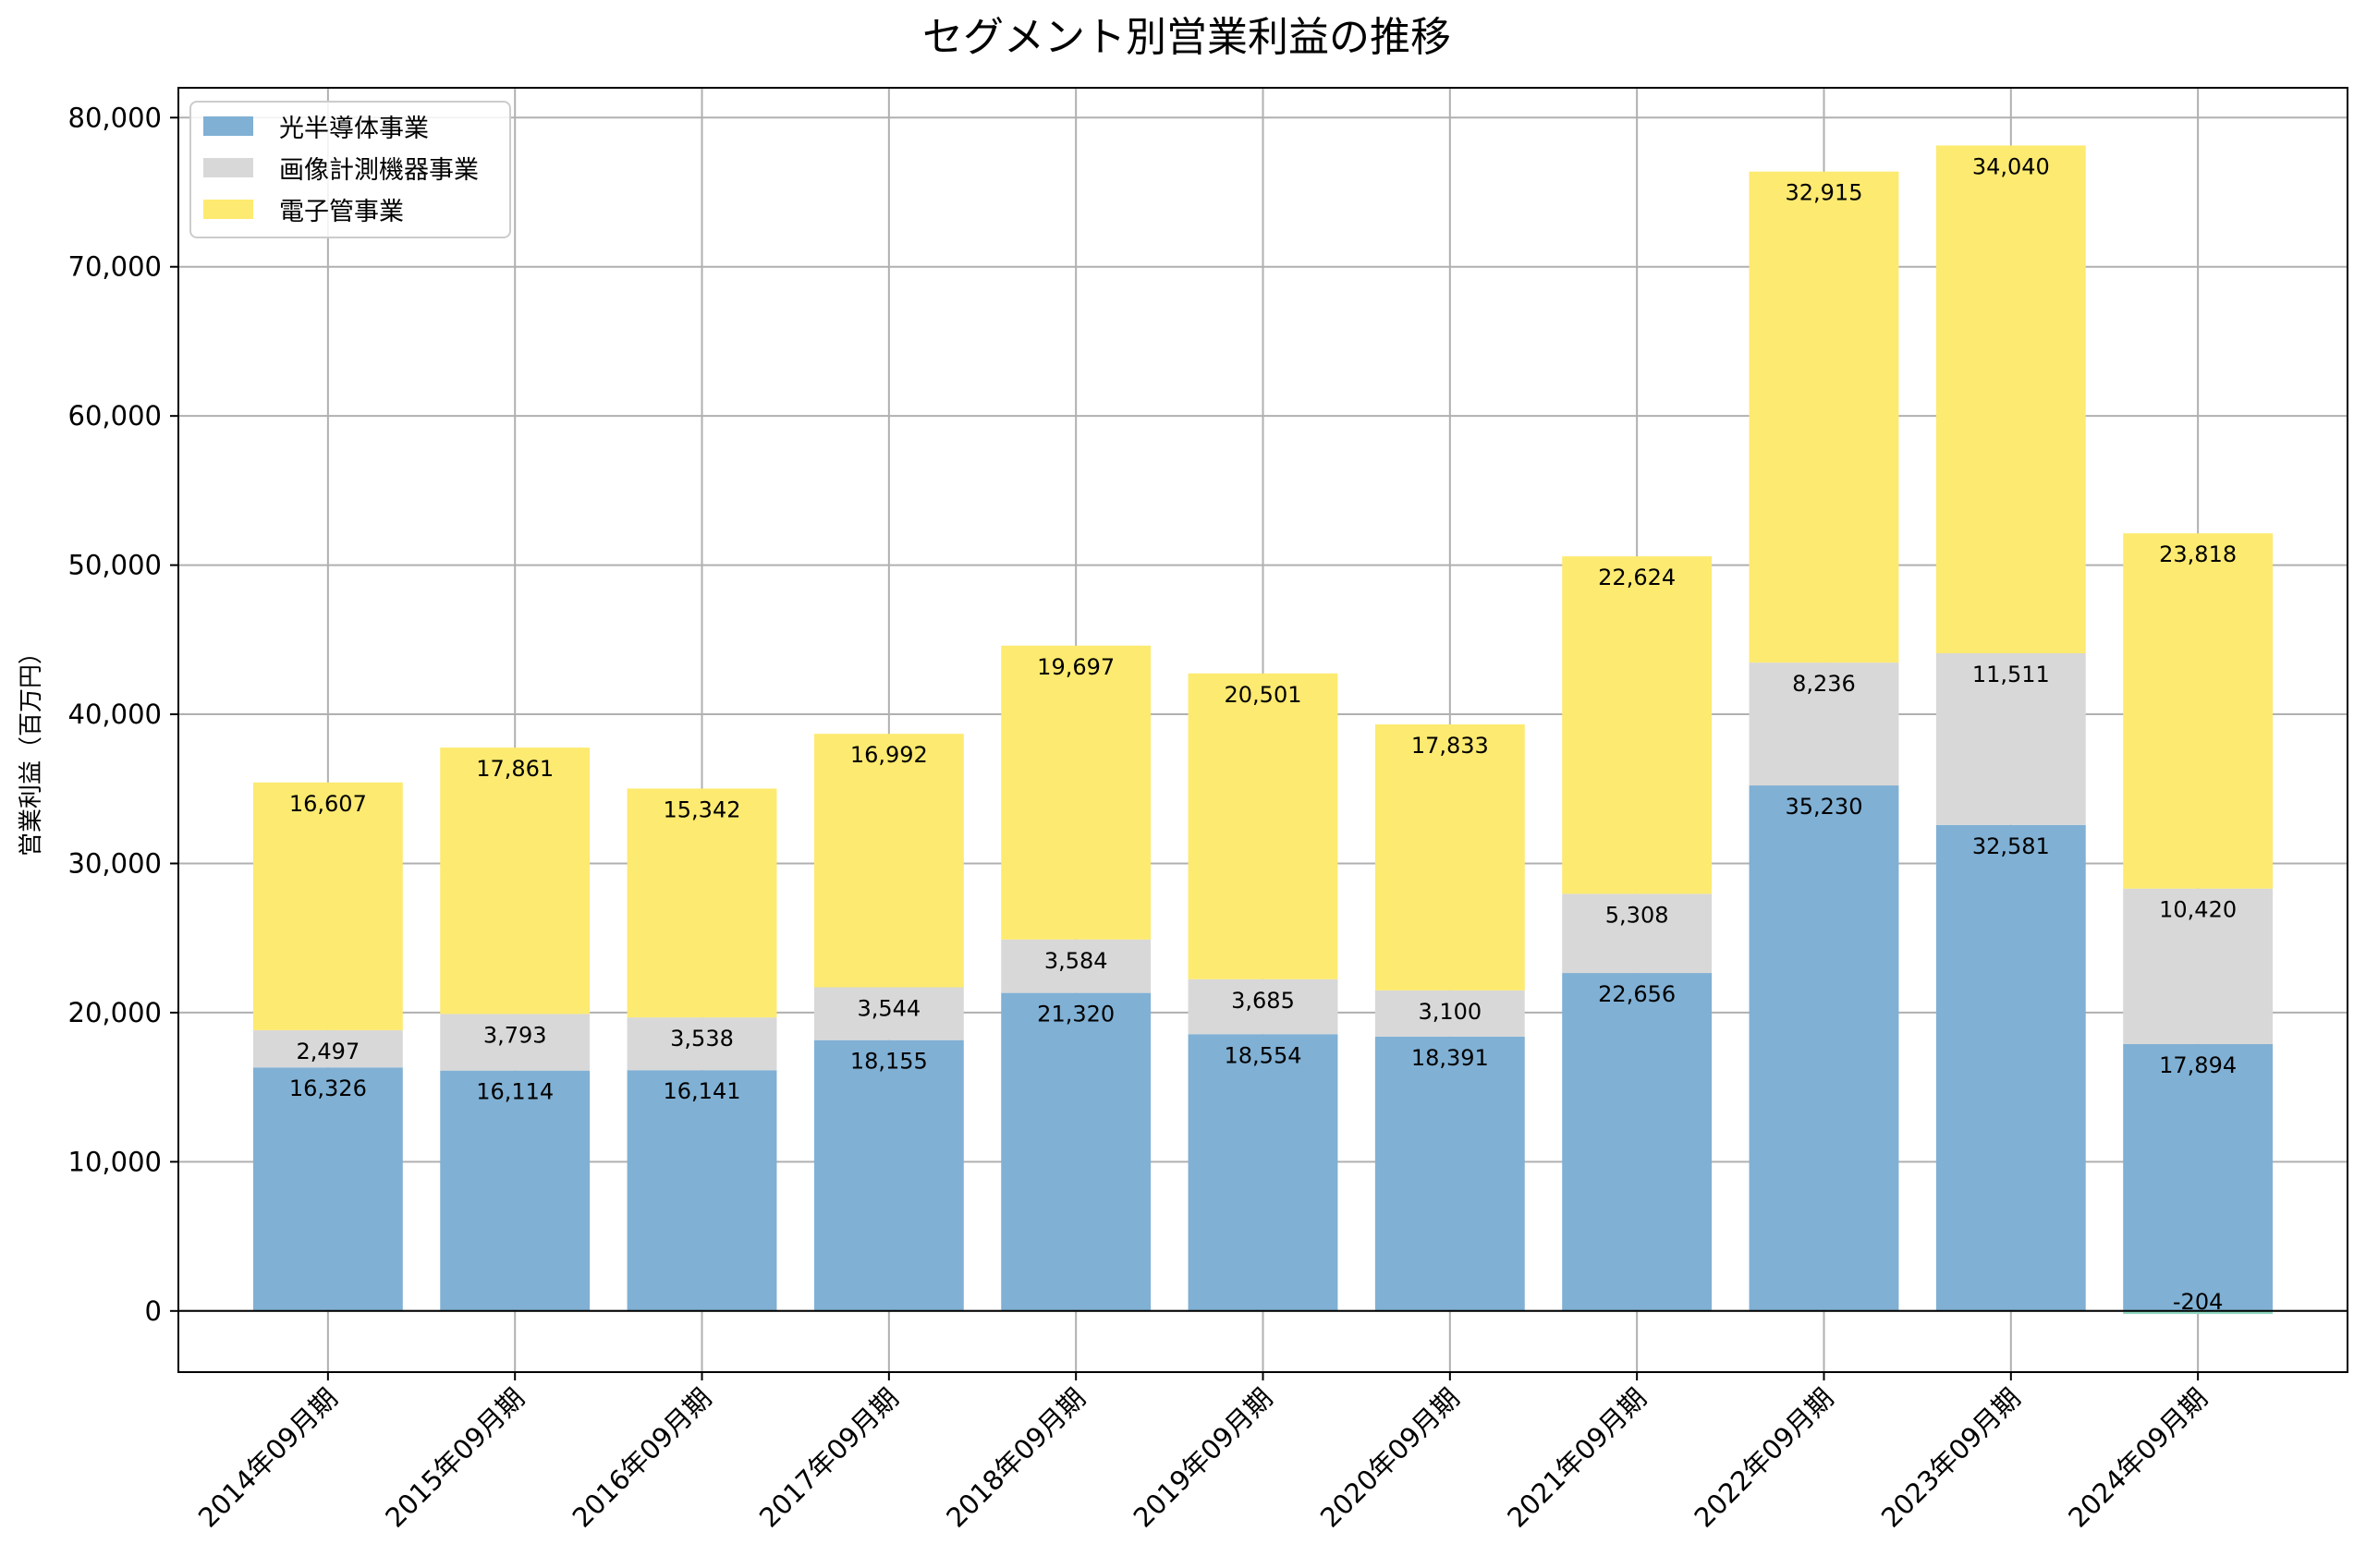 This screenshot has height=1568, width=2366. Describe the element at coordinates (115, 117) in the screenshot. I see `y-tick-label: 80,000` at that location.